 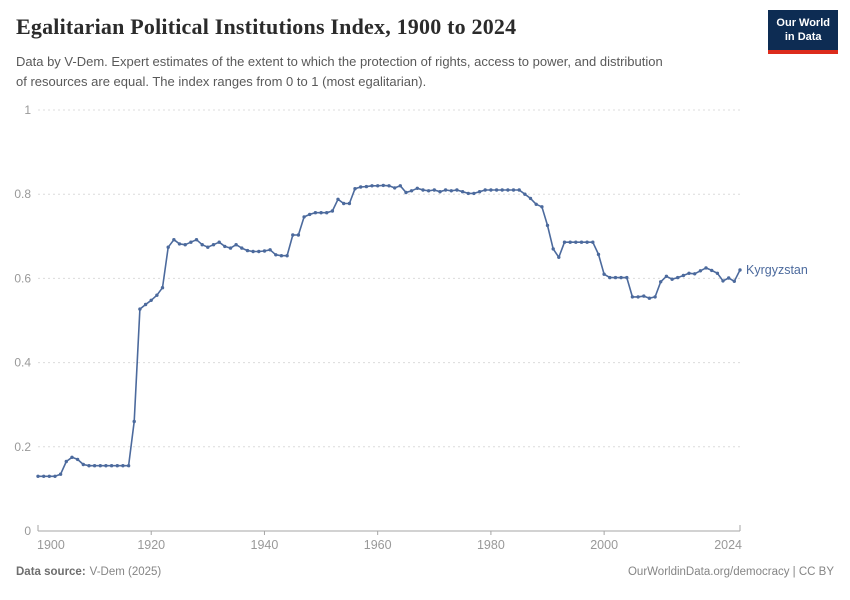 What do you see at coordinates (730, 572) in the screenshot?
I see `credit-link: OurWorldinData.org/democracy | CC BY` at bounding box center [730, 572].